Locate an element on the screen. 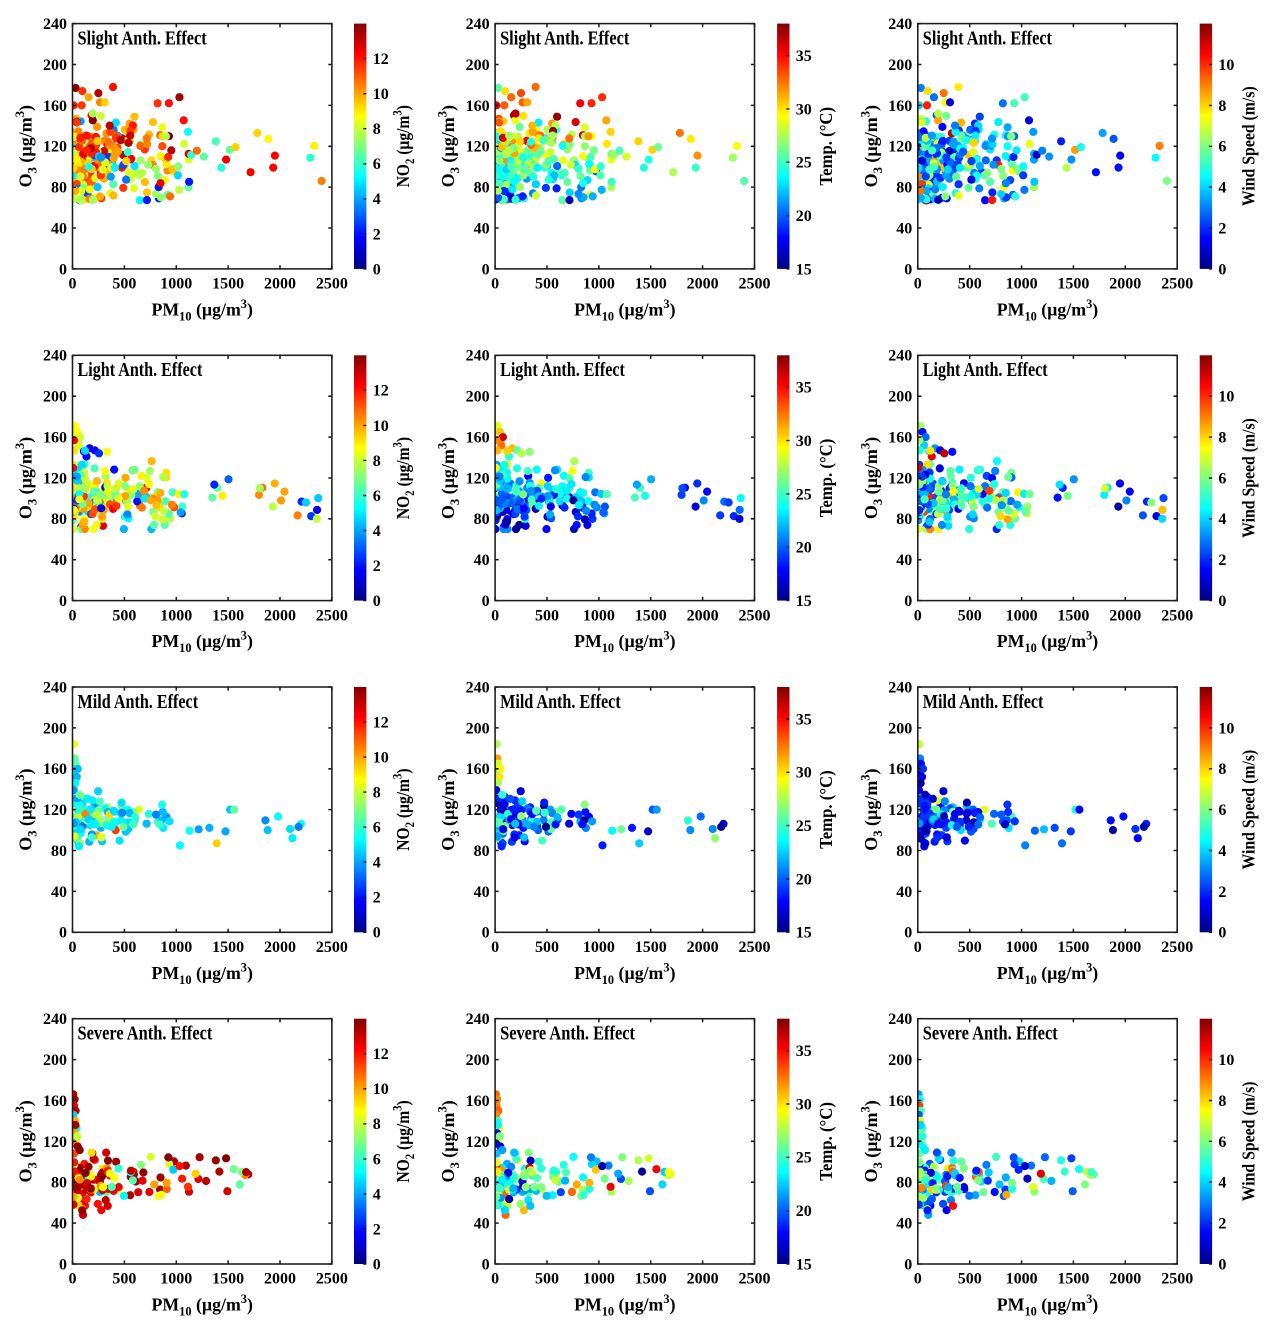 This screenshot has height=1328, width=1269. svg-text: 20 is located at coordinates (804, 216).